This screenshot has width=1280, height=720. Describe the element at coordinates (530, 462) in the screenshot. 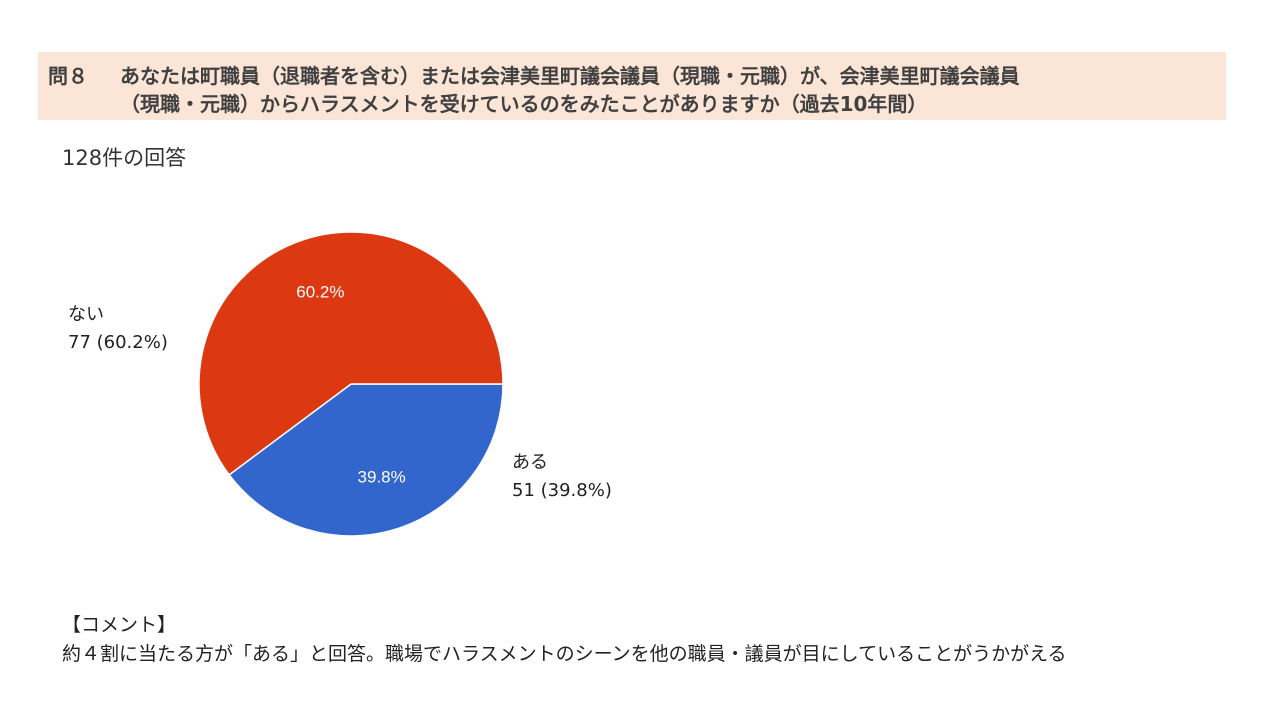

I see `slice-label-aru-name: ある` at that location.